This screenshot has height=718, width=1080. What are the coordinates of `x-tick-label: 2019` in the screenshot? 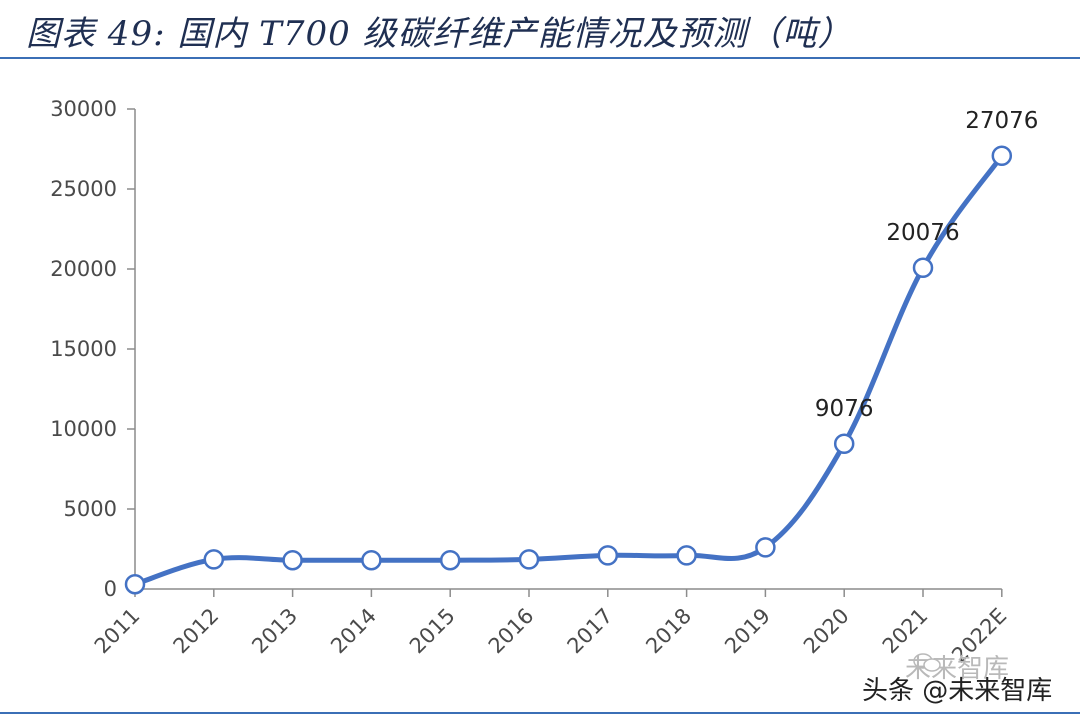 It's located at (747, 631).